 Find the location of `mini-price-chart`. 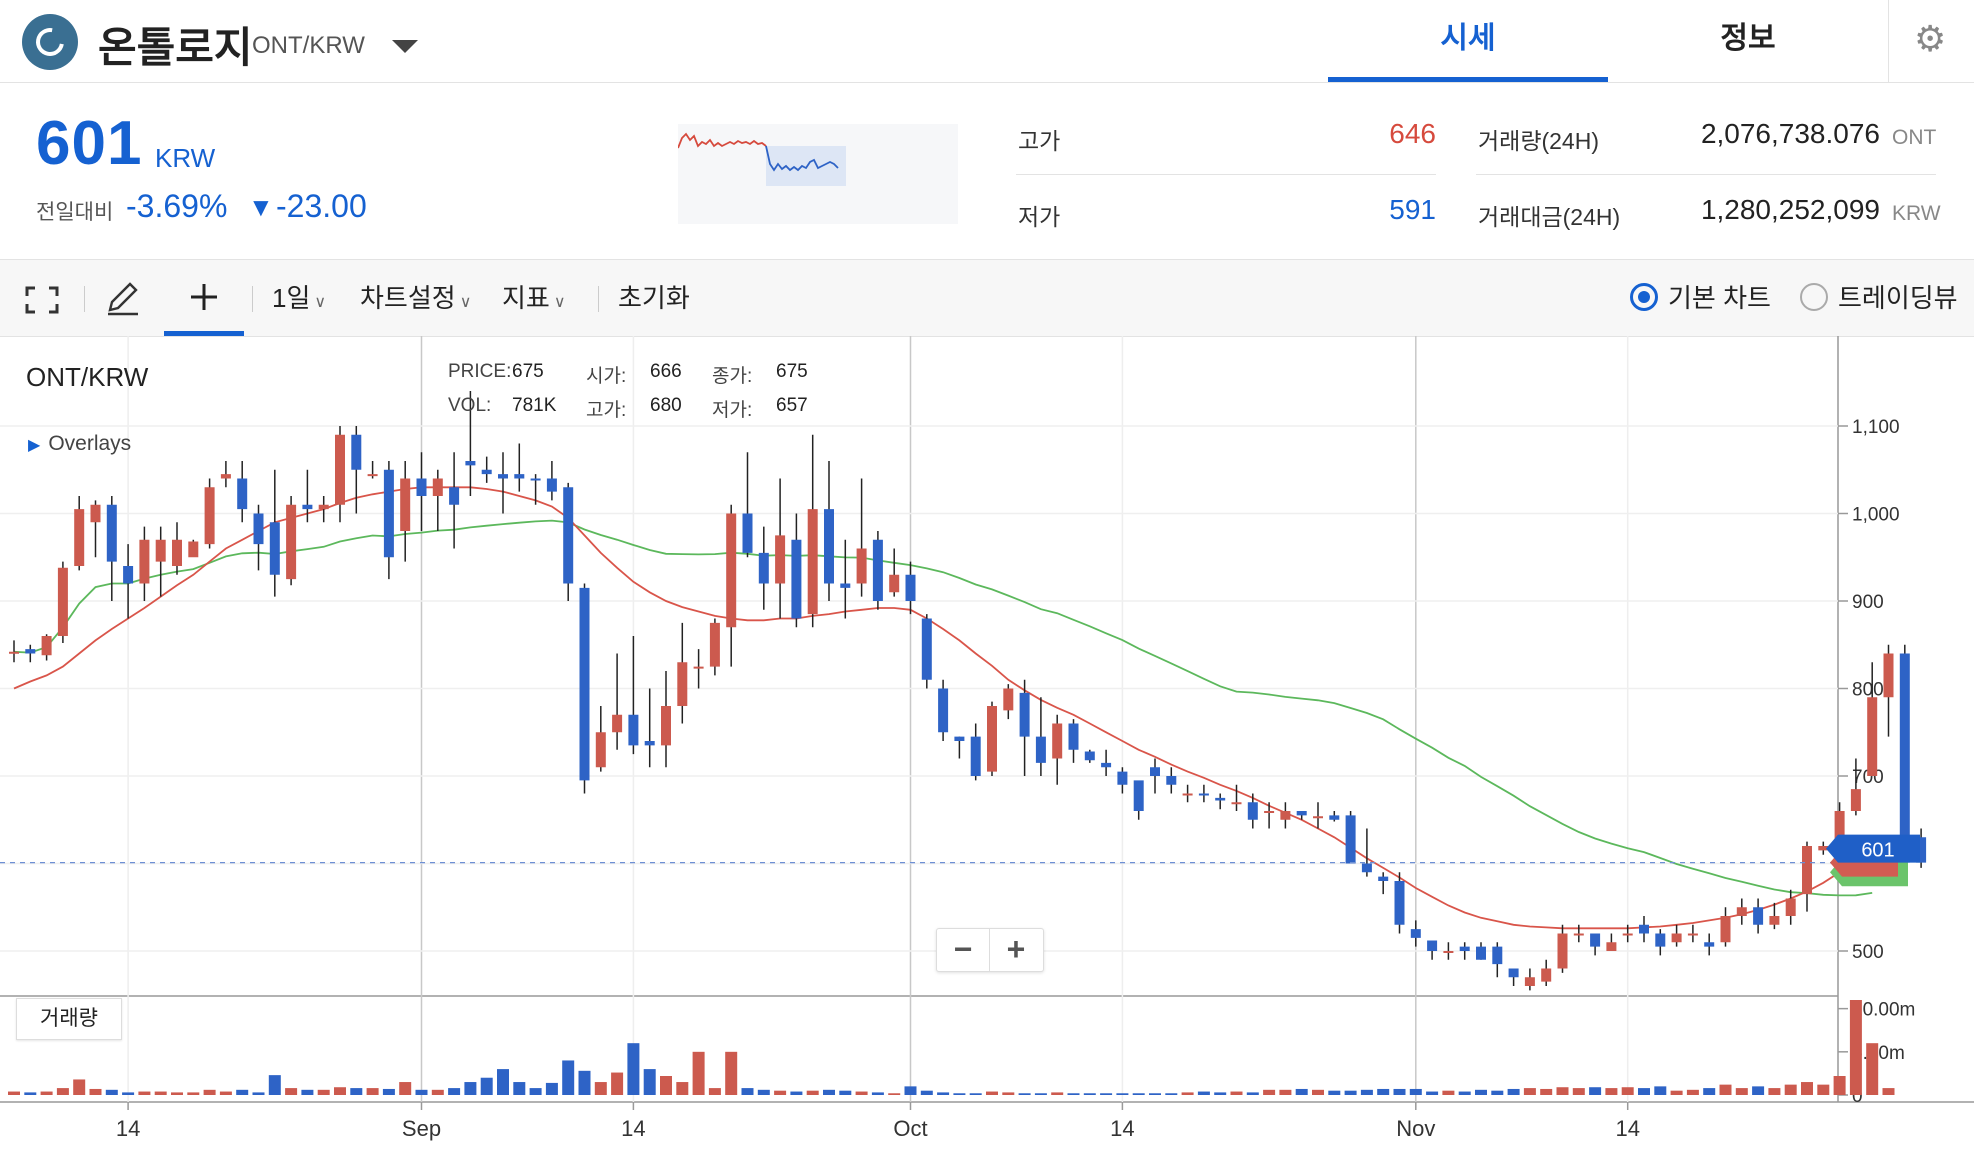

mini-price-chart is located at coordinates (818, 174).